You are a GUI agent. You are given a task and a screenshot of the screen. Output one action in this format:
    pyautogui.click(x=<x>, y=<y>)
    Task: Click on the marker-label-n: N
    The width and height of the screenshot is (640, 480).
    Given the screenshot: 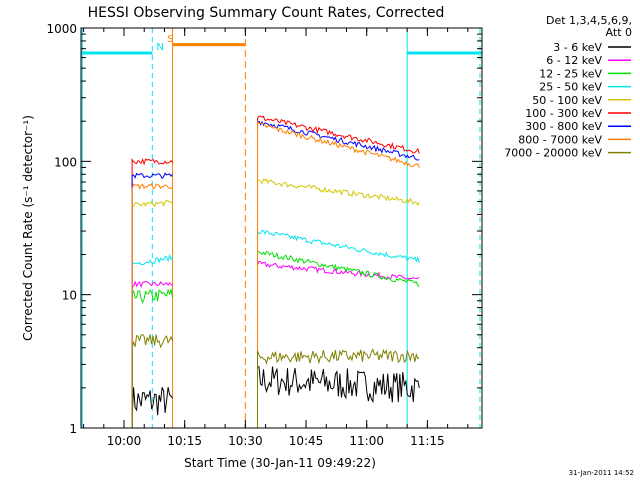 What is the action you would take?
    pyautogui.click(x=159, y=47)
    